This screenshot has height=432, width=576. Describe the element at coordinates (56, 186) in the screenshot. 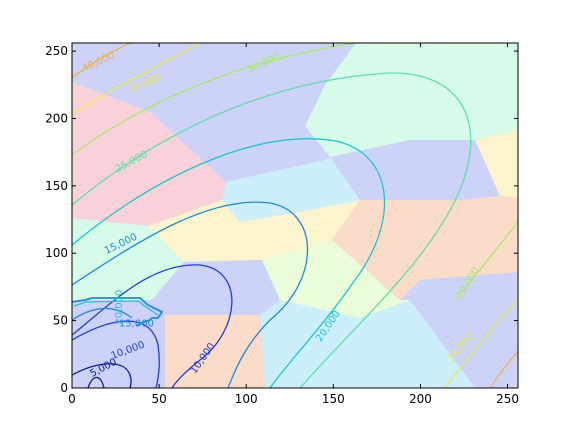

I see `y-tick-label: 150` at that location.